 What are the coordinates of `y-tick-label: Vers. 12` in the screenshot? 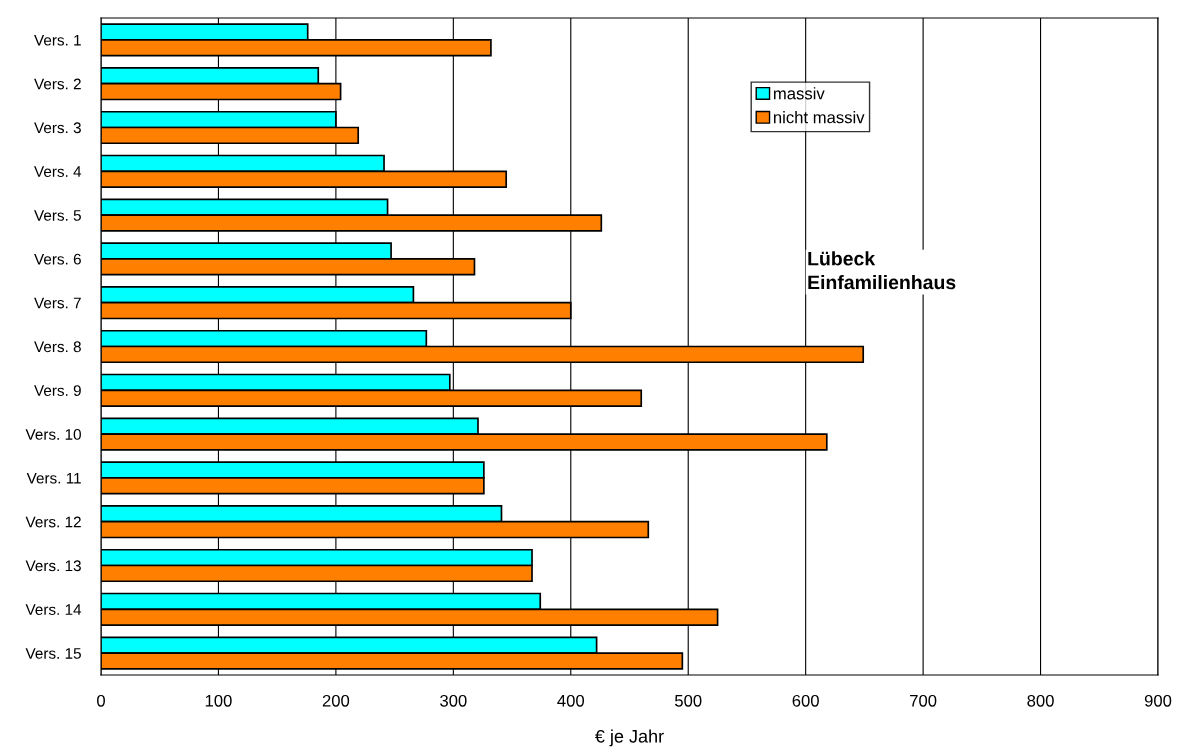 It's located at (53, 522).